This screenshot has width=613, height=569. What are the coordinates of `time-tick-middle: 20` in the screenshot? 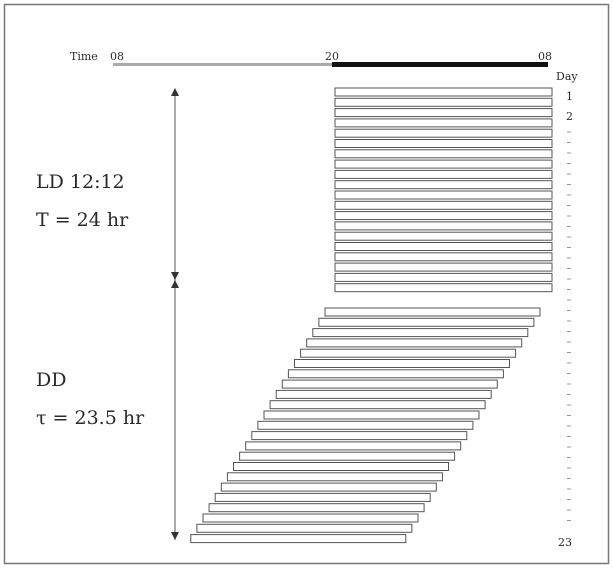 It's located at (332, 56).